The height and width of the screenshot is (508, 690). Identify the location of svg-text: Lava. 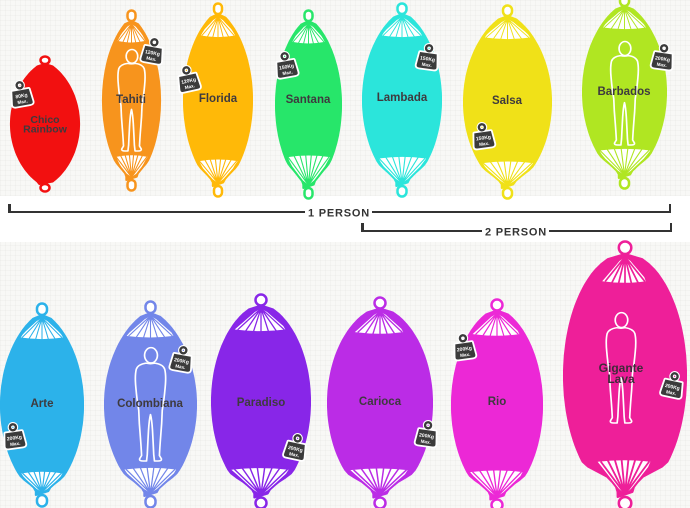
(621, 379).